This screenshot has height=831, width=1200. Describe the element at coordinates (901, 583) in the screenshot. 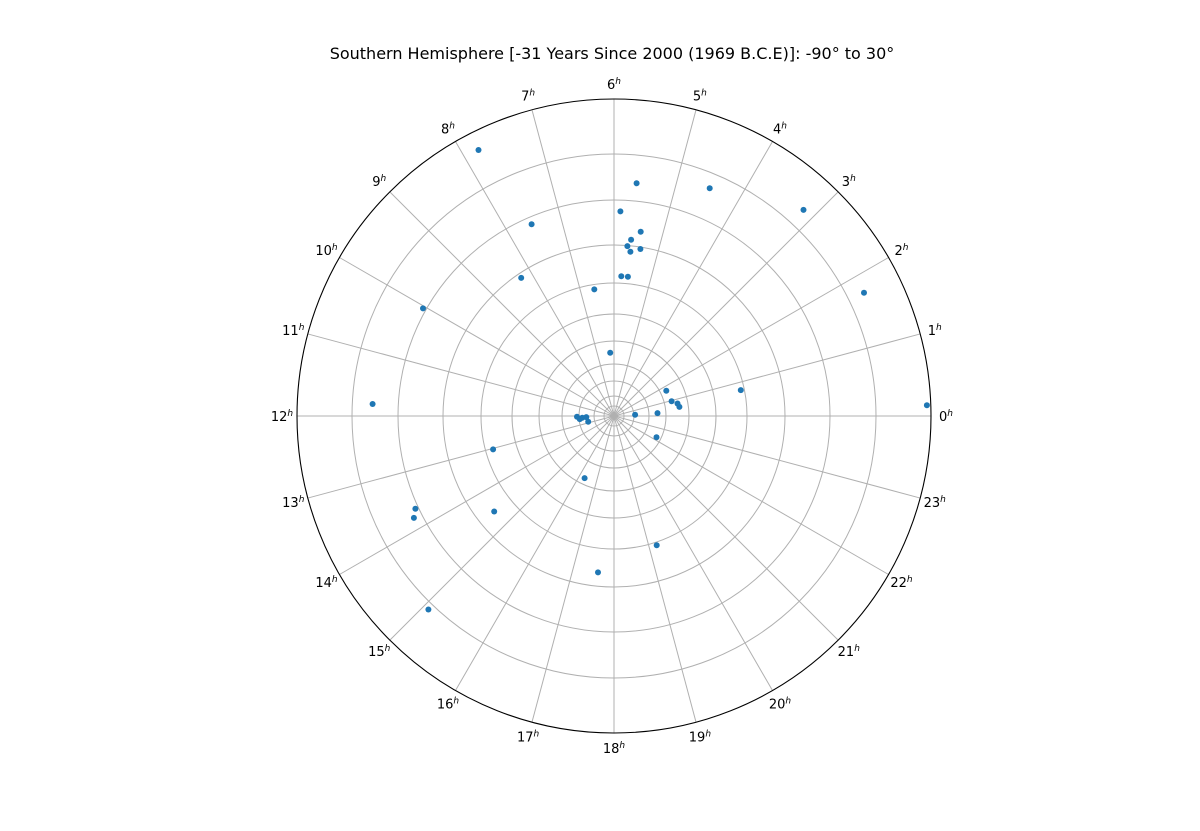

I see `hour-tick-label: 22h` at that location.